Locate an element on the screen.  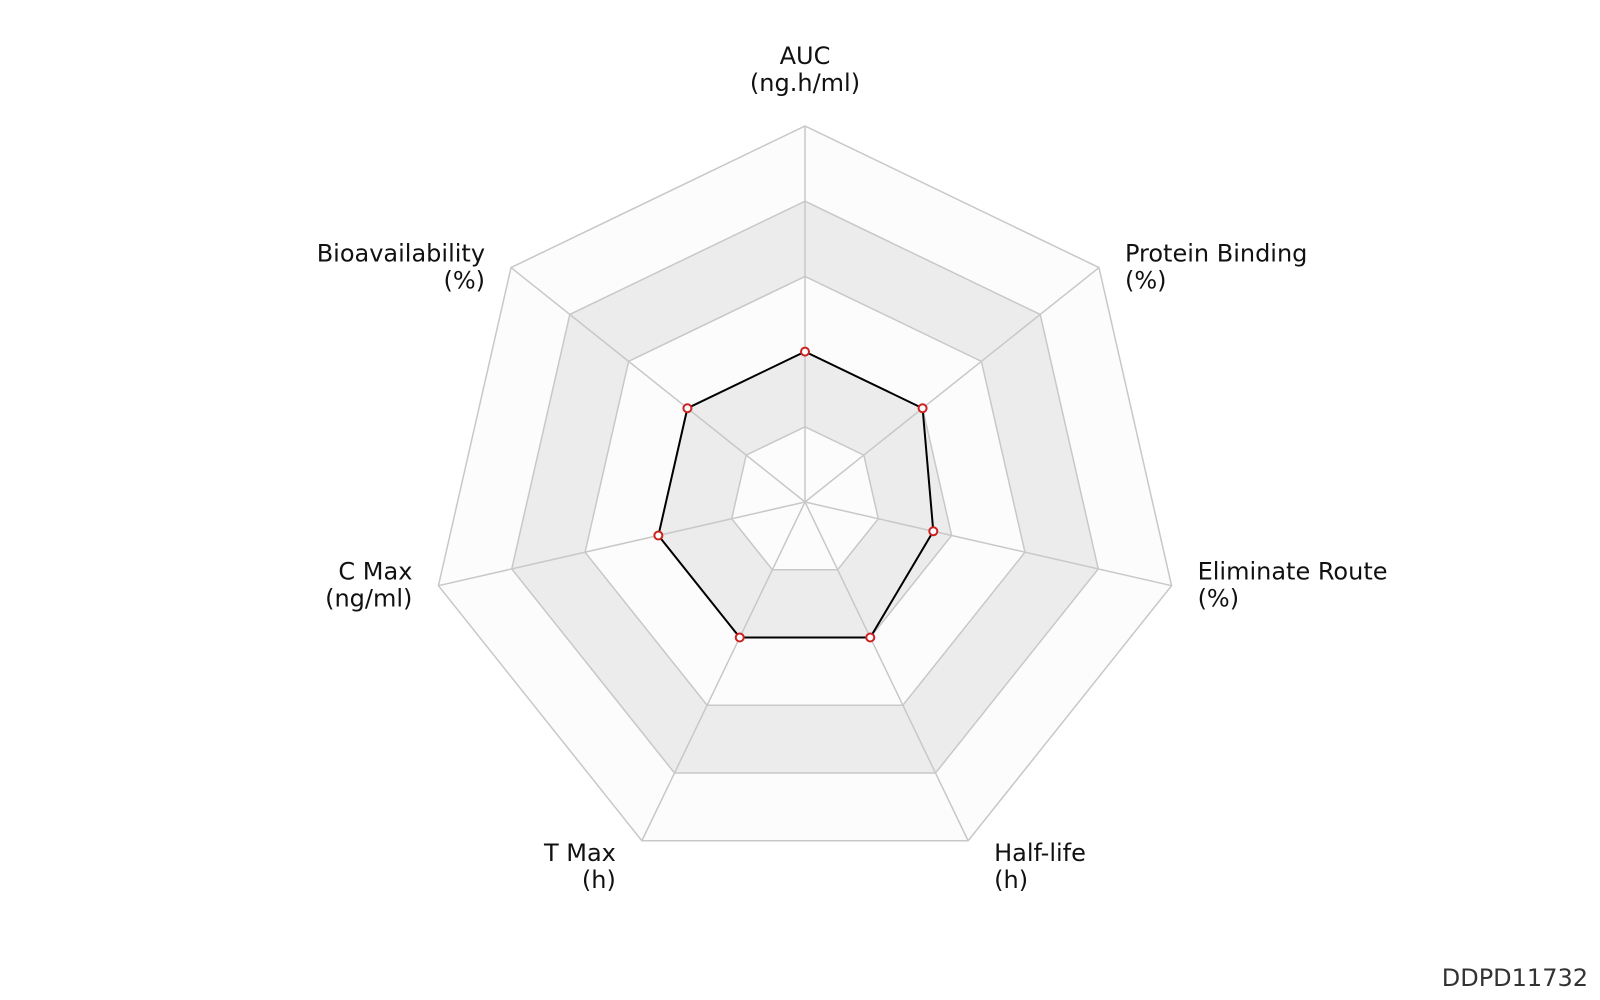
axis-unit-1: (%) is located at coordinates (1146, 281).